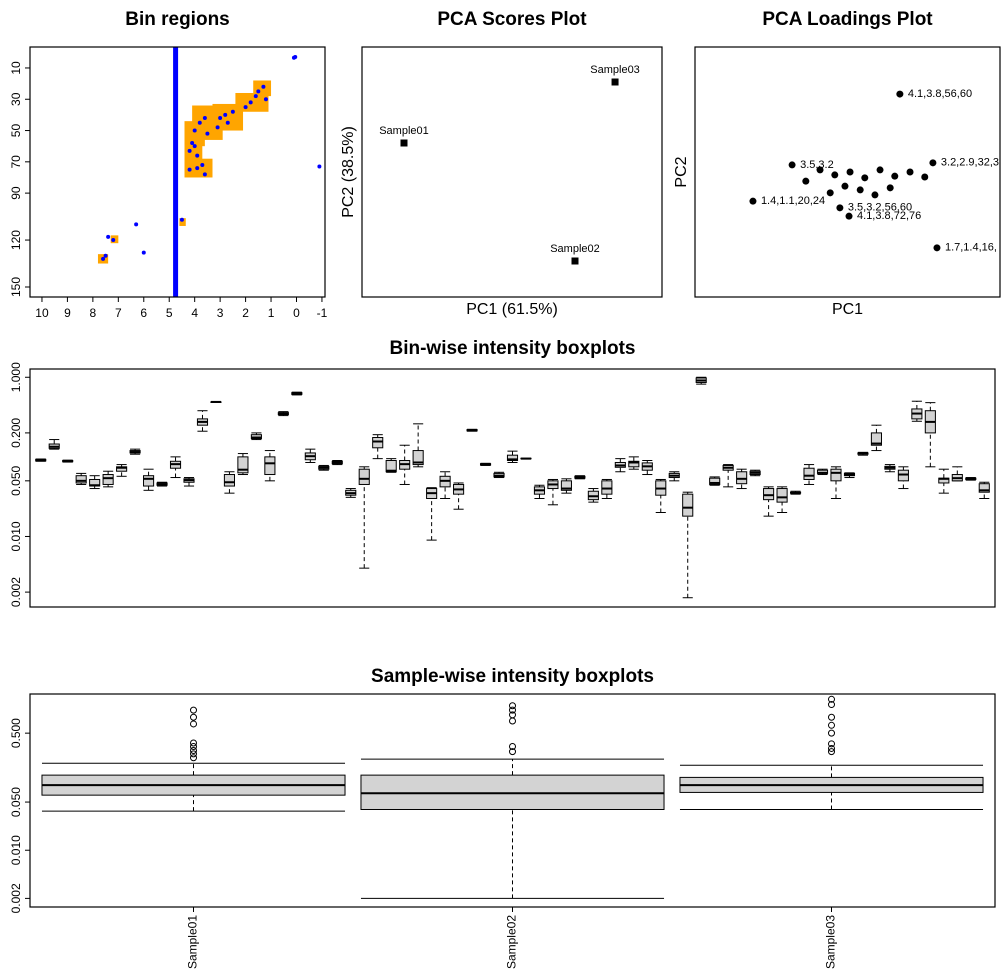  I want to click on y-tick-label: 10, so click(16, 68).